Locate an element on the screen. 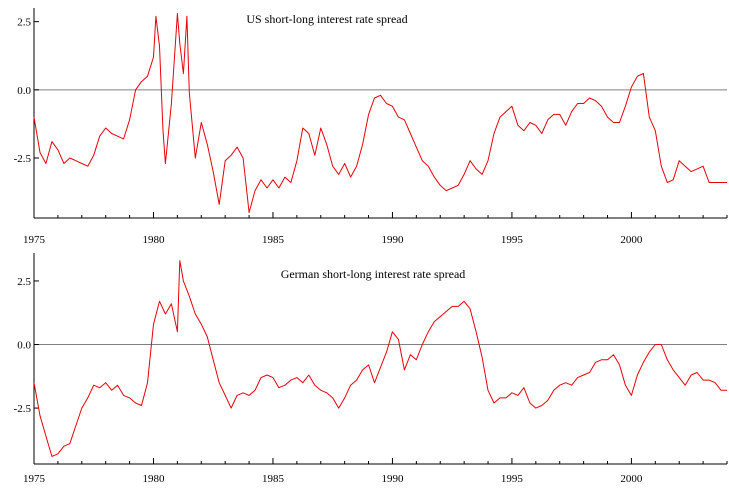  us-x-tick-label: 1980 is located at coordinates (153, 240).